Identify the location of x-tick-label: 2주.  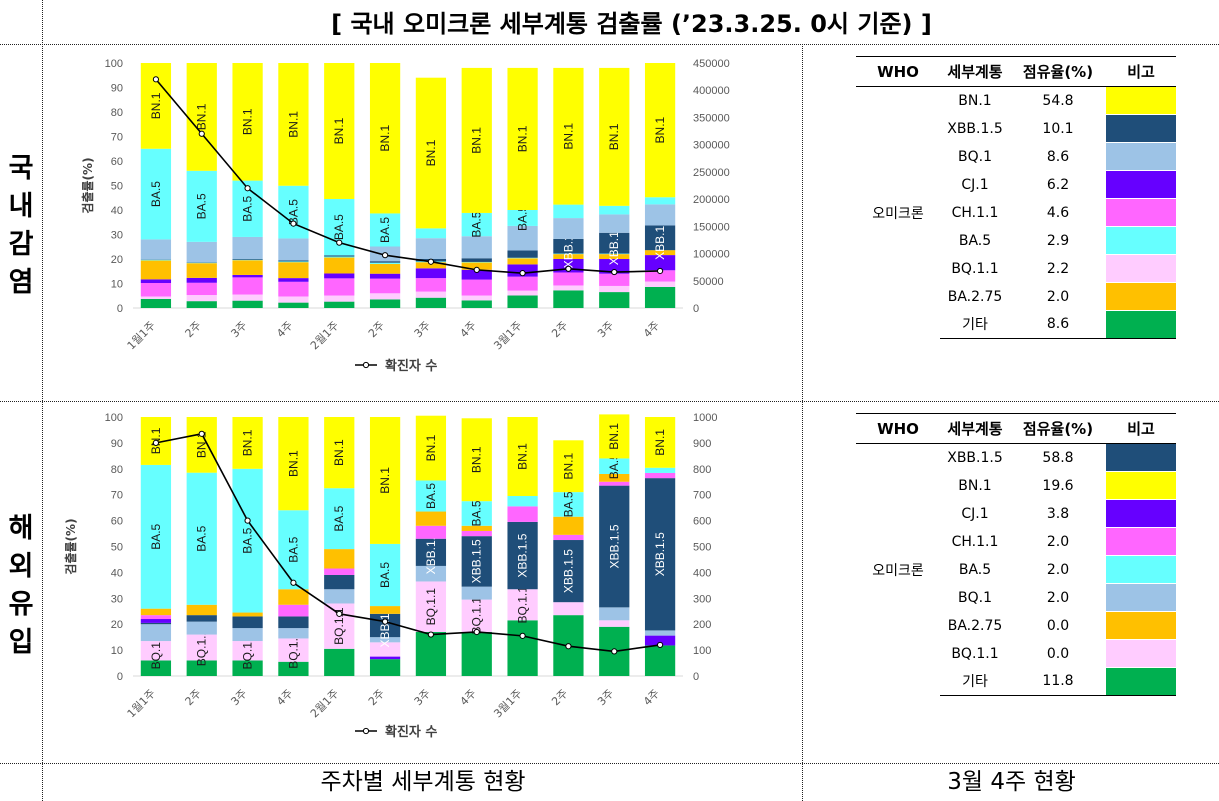
(376, 329).